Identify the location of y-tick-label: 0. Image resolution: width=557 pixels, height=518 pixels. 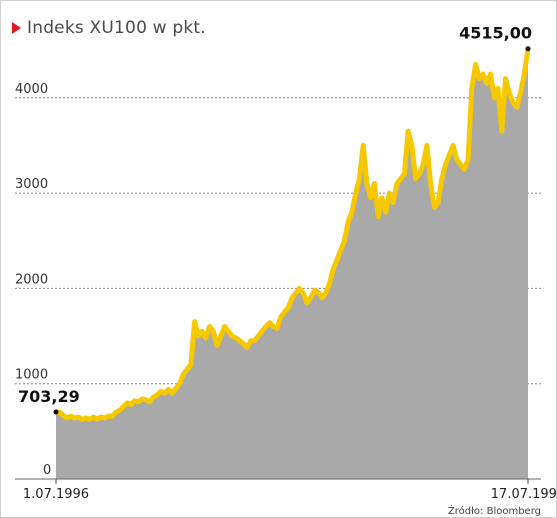
(47, 470).